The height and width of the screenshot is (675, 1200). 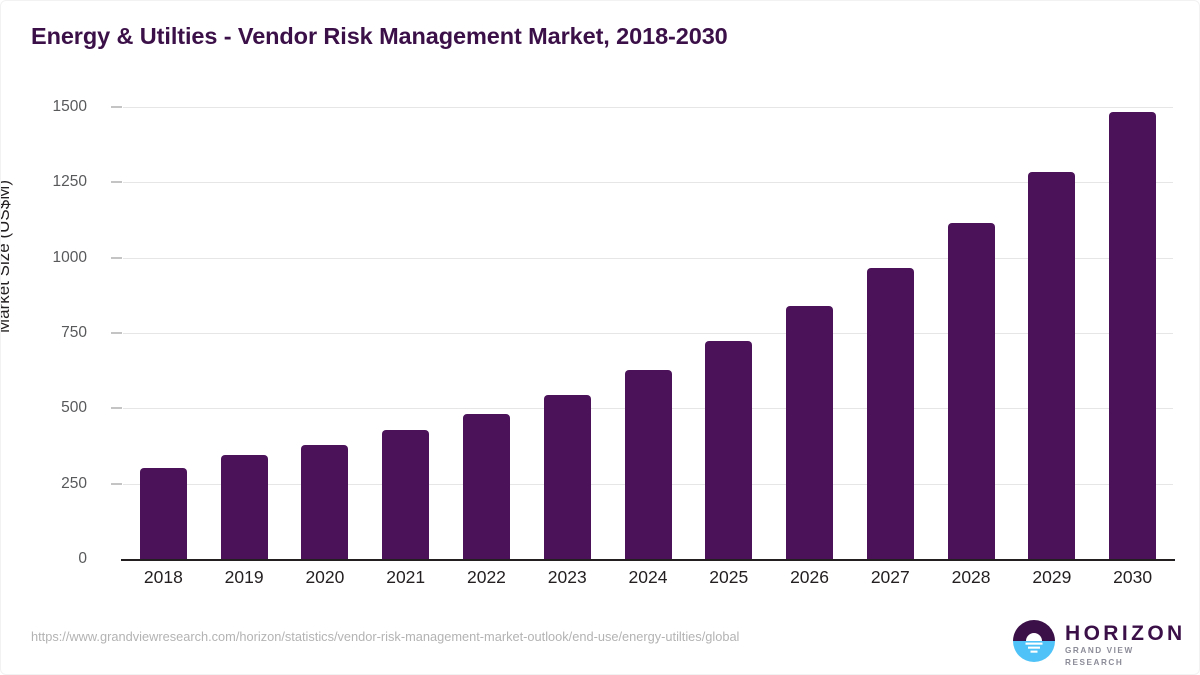 What do you see at coordinates (1133, 335) in the screenshot?
I see `bar-2030` at bounding box center [1133, 335].